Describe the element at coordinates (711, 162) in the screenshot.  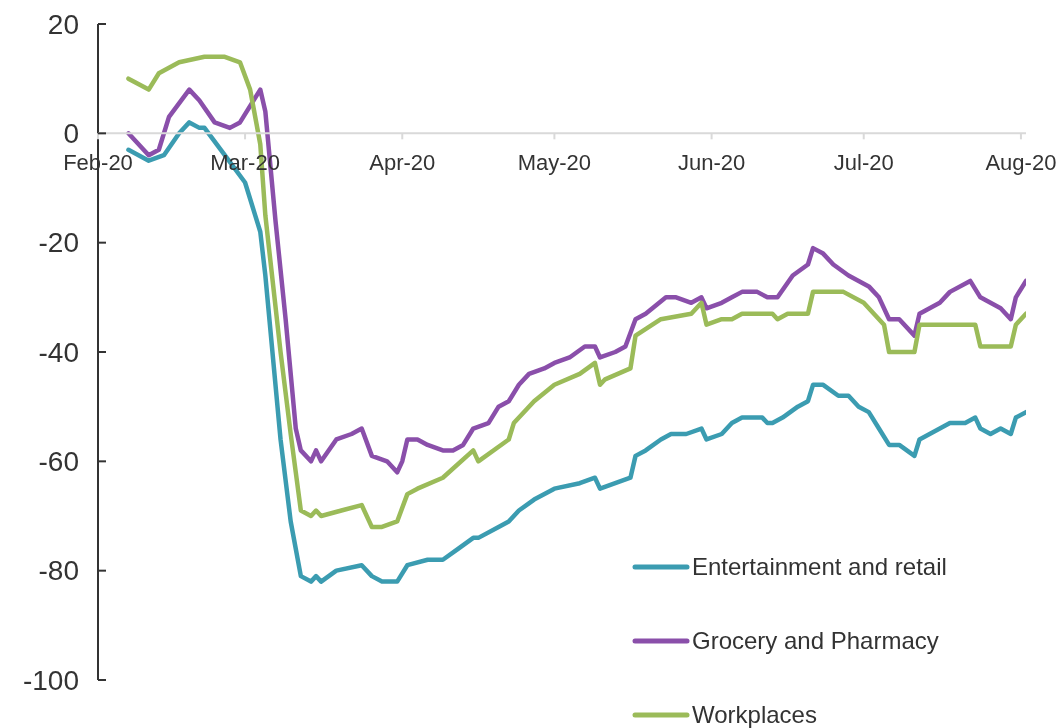
I see `x-tick-label: Jun-20` at that location.